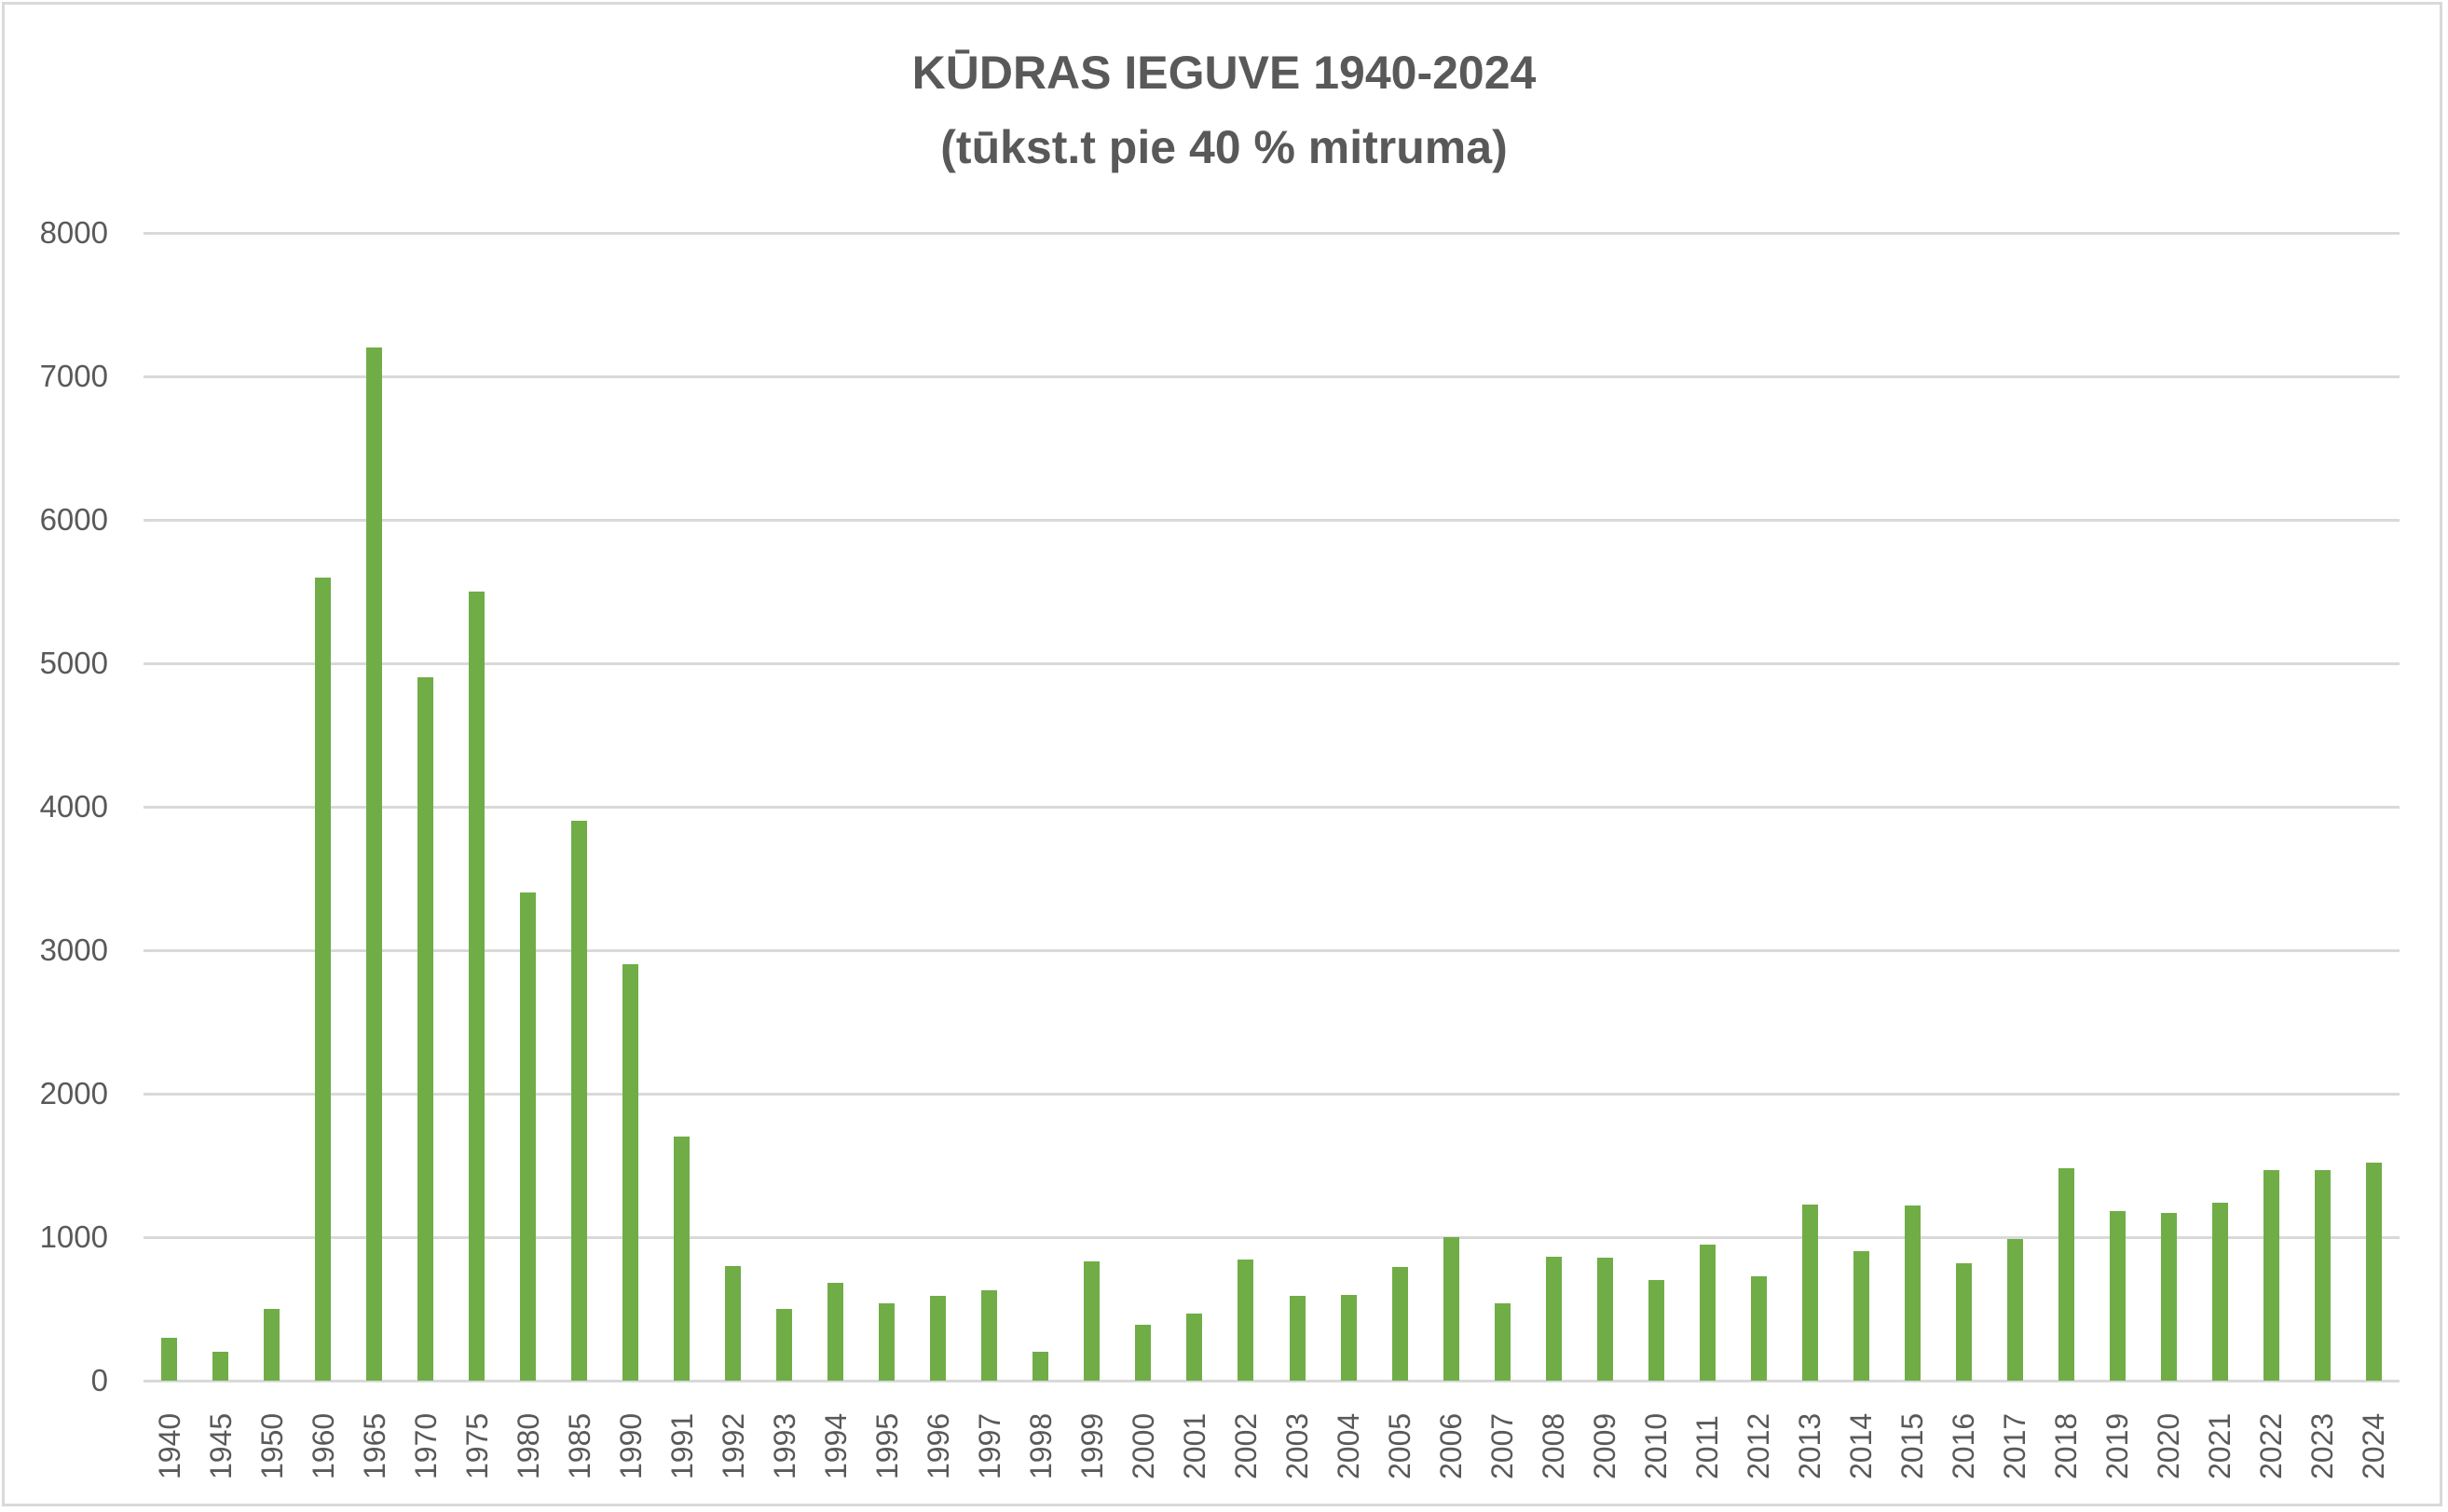 The image size is (2448, 1512). Describe the element at coordinates (938, 1445) in the screenshot. I see `x-tick-label: 1996` at that location.